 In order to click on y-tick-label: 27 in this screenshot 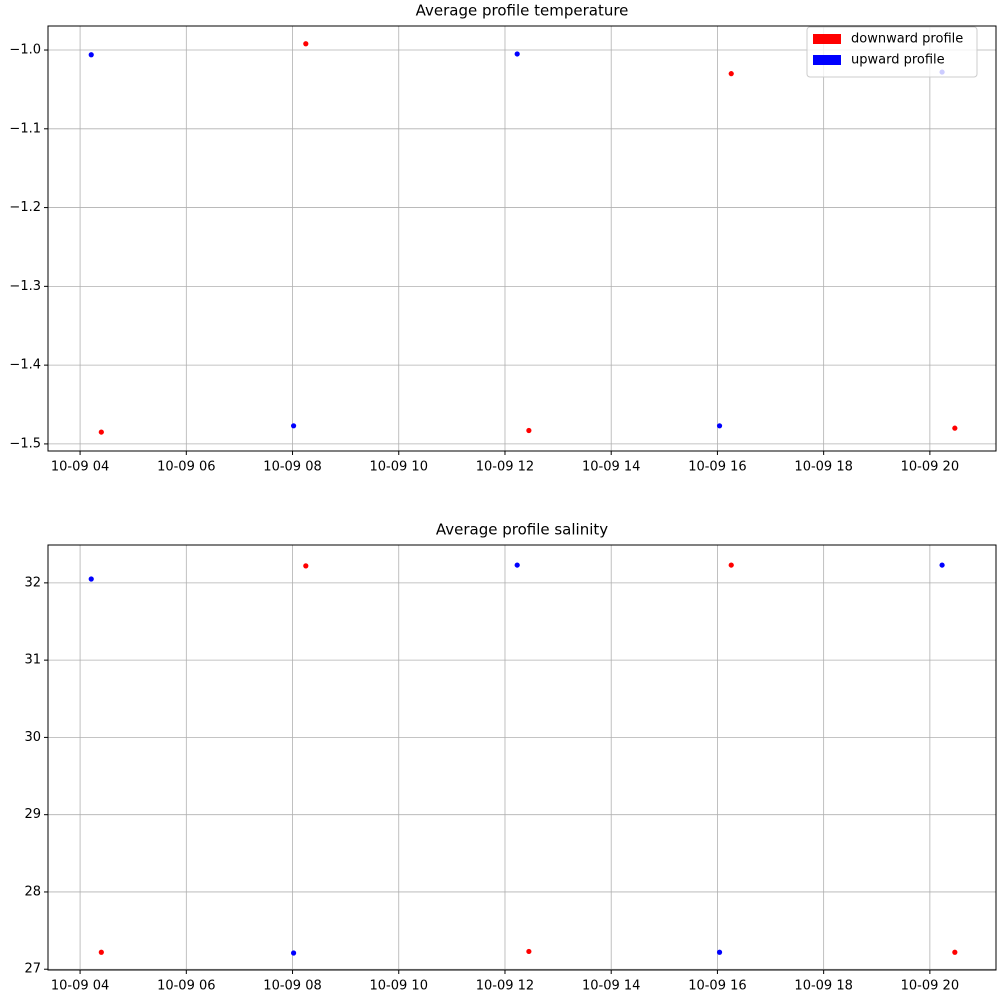, I will do `click(32, 969)`.